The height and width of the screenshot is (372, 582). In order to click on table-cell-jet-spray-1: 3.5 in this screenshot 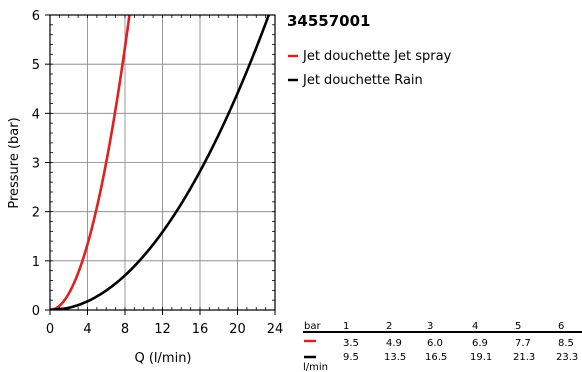, I will do `click(351, 343)`.